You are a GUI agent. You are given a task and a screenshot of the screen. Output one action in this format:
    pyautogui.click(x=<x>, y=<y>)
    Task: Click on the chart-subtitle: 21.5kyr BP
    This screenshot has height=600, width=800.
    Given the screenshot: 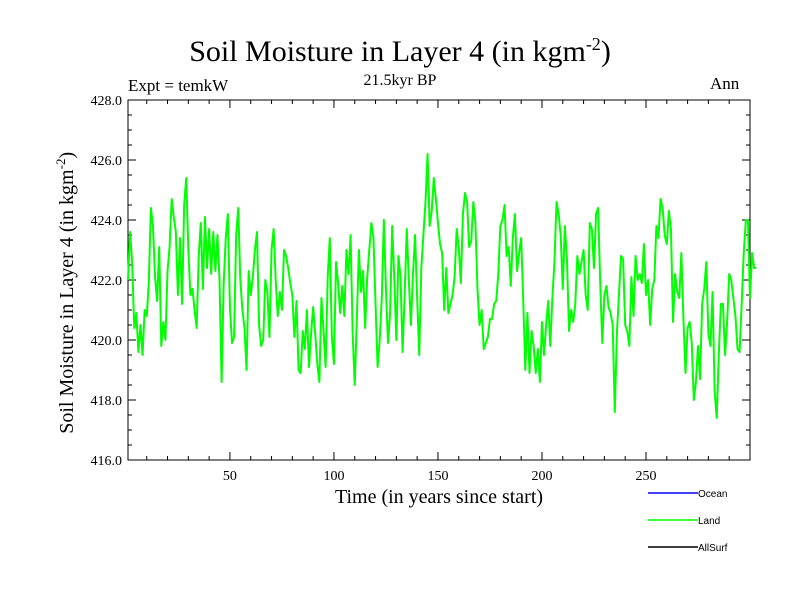 What is the action you would take?
    pyautogui.click(x=400, y=80)
    